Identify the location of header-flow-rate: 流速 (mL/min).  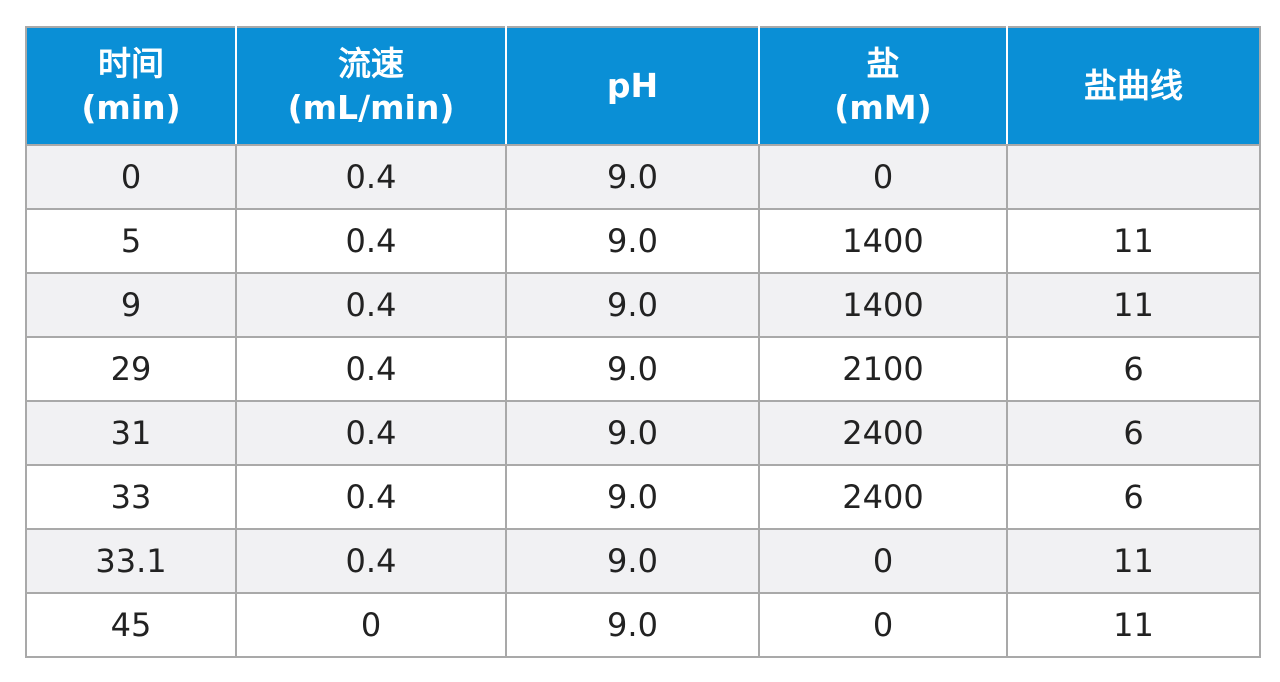
(371, 86).